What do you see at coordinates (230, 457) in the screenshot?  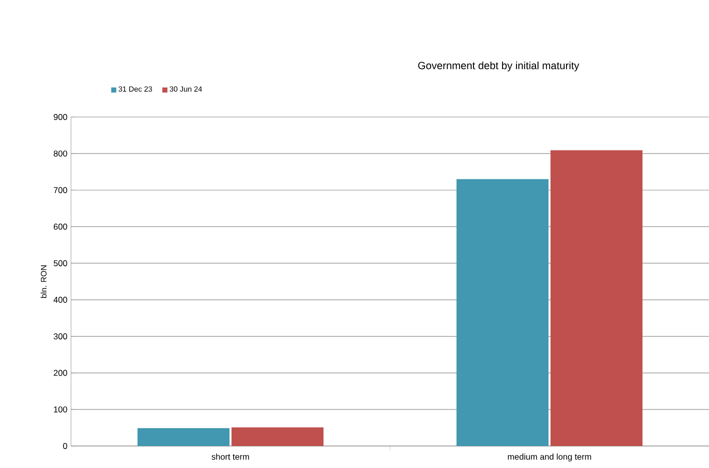 I see `x-tick-label: short term` at bounding box center [230, 457].